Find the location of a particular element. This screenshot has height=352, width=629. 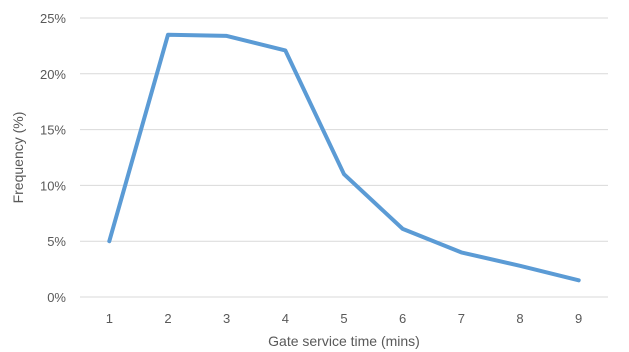

x-tick-label: 6 is located at coordinates (402, 318).